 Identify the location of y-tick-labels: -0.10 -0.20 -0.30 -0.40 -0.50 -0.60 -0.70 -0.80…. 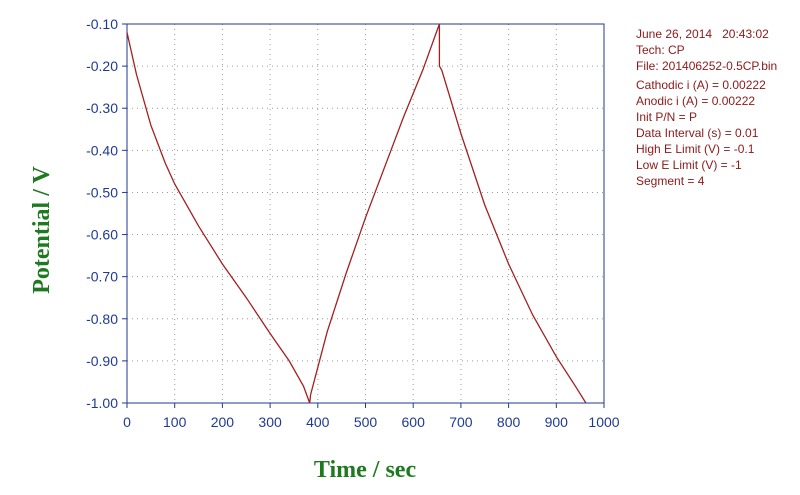
(102, 213).